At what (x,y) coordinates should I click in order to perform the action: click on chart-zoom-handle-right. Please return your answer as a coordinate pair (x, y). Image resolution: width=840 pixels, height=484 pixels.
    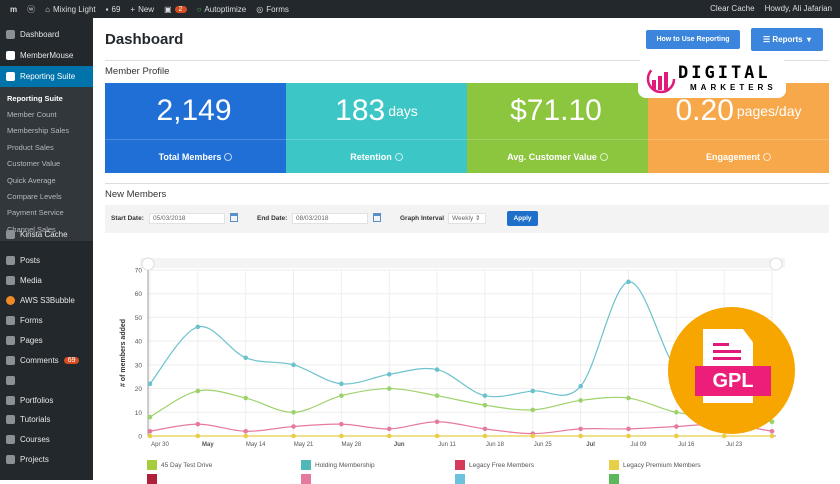
    Looking at the image, I should click on (776, 264).